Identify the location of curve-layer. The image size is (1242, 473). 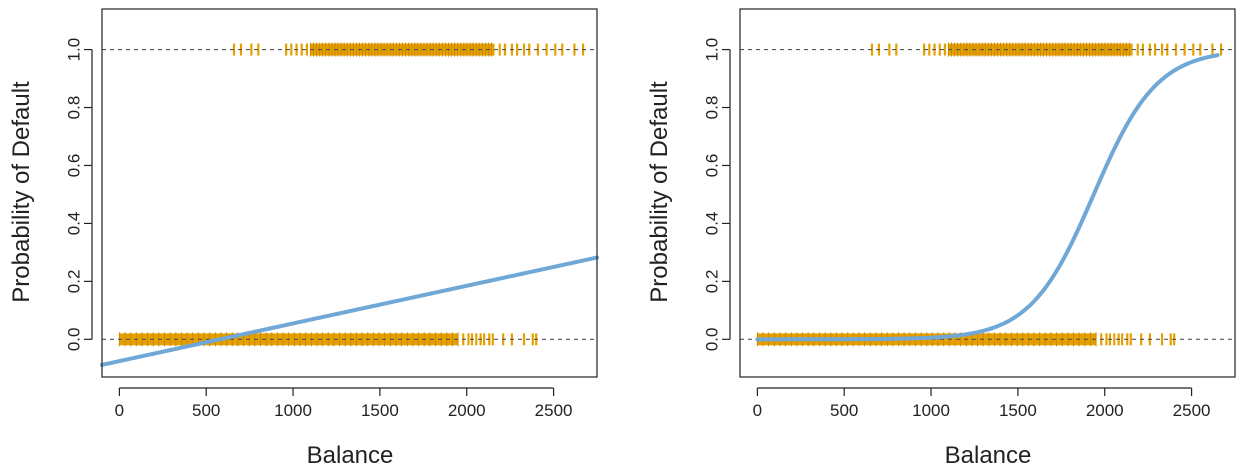
(349, 311).